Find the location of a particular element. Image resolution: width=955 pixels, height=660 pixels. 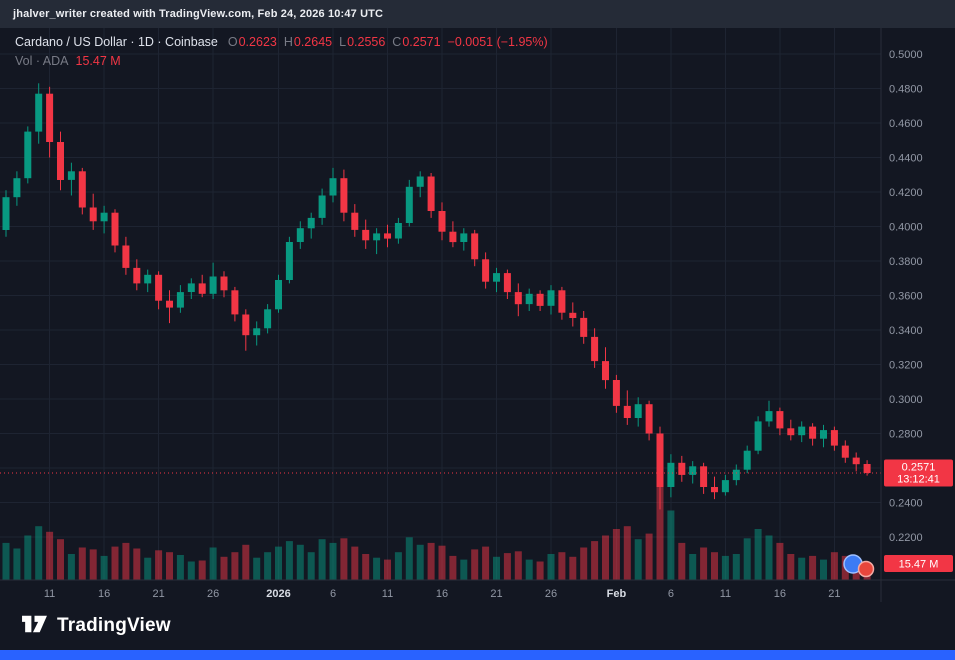

time-axis: 11 16 21 26 2026 6 11 16 21 26 Feb 6 11 16 21 is located at coordinates (442, 594).